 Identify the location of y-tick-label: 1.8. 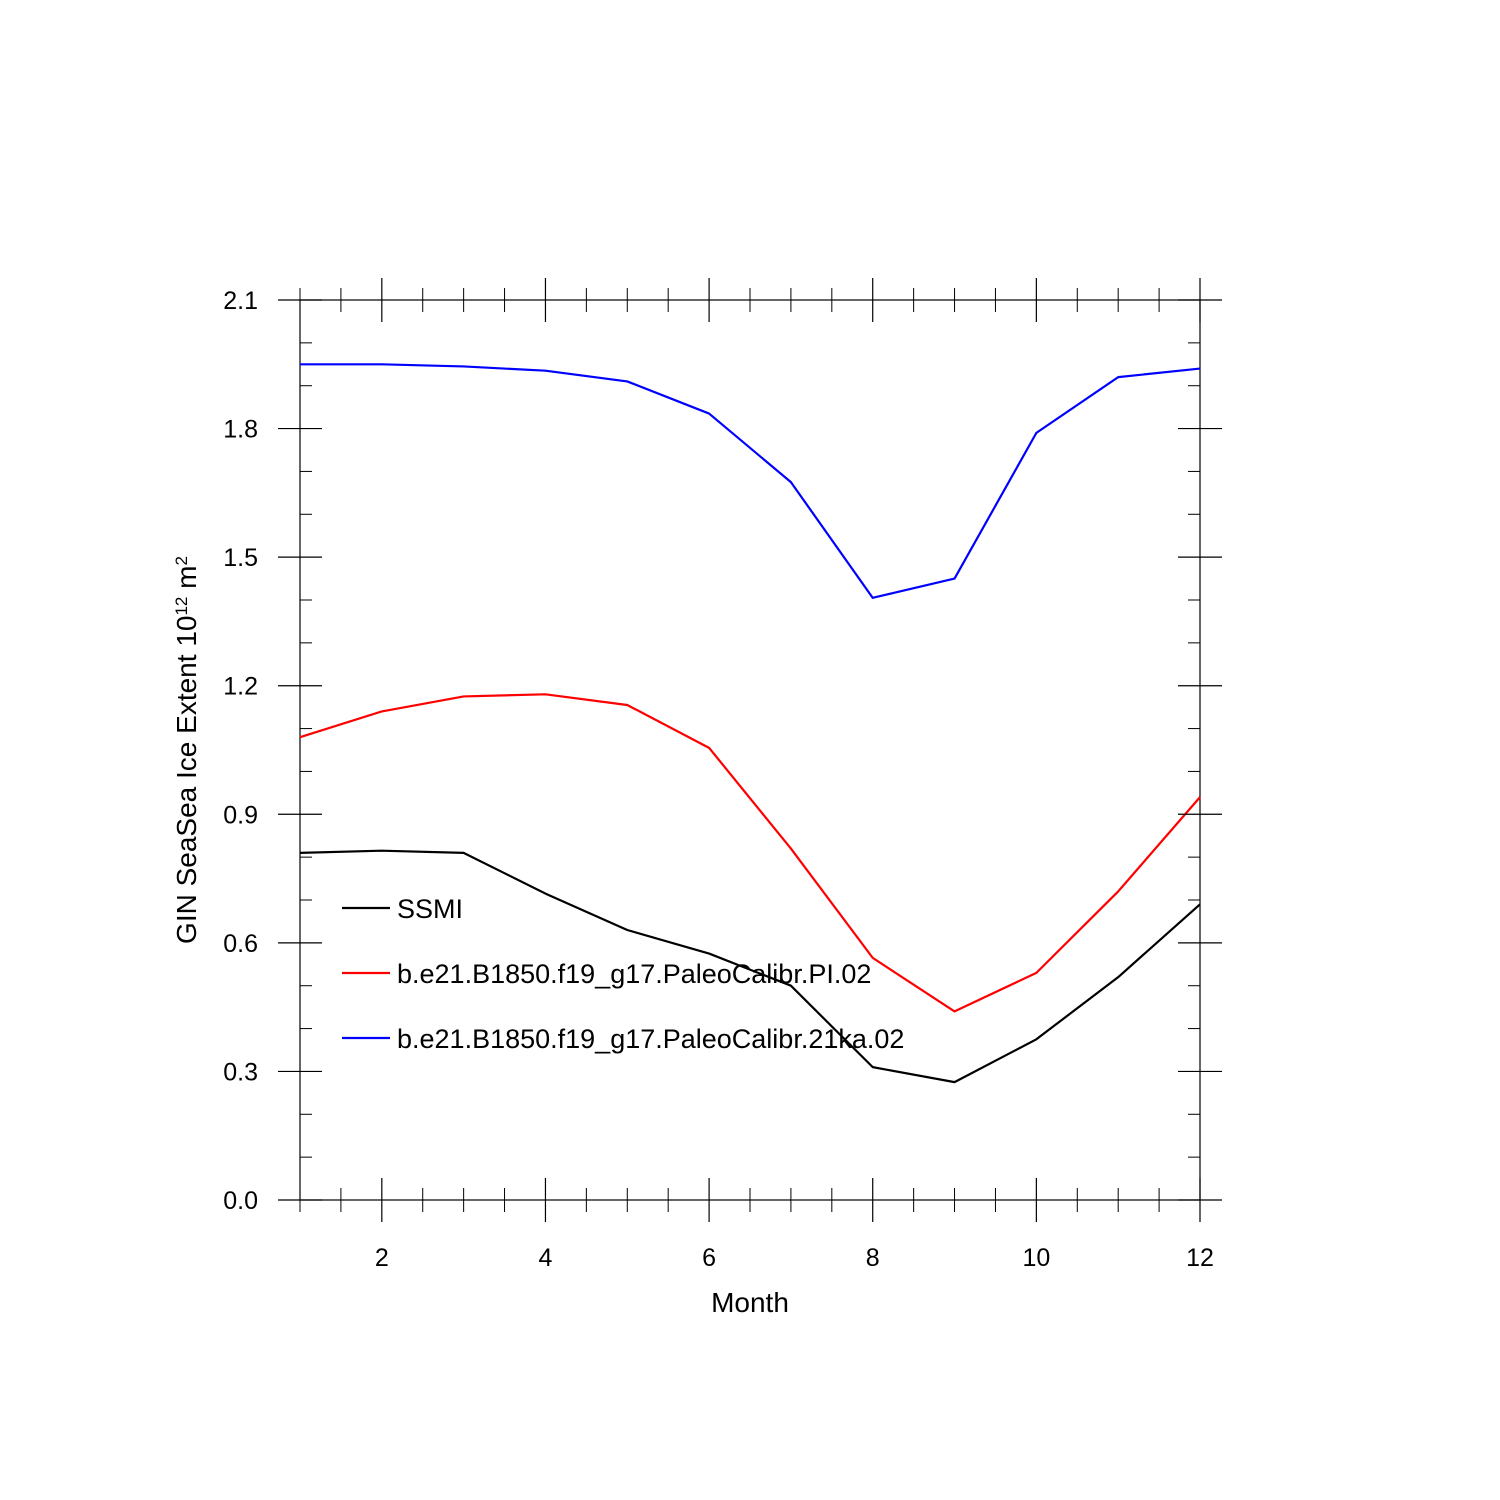
(240, 430).